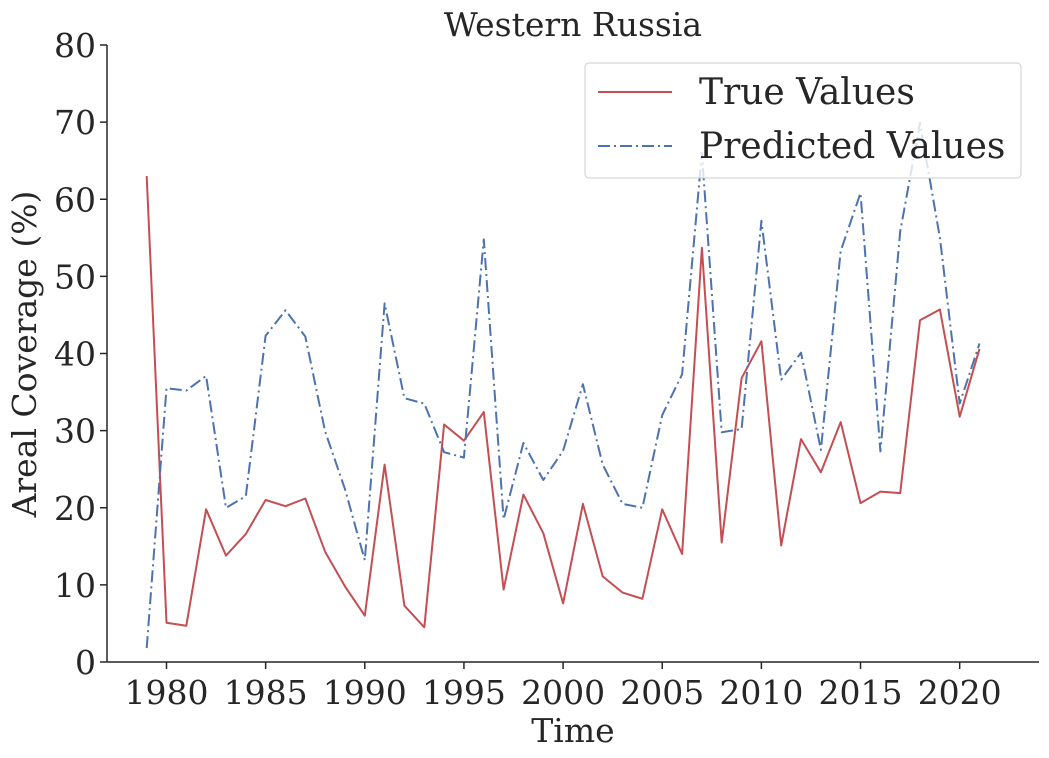 The image size is (1049, 758). I want to click on y-tick-label: 80, so click(75, 45).